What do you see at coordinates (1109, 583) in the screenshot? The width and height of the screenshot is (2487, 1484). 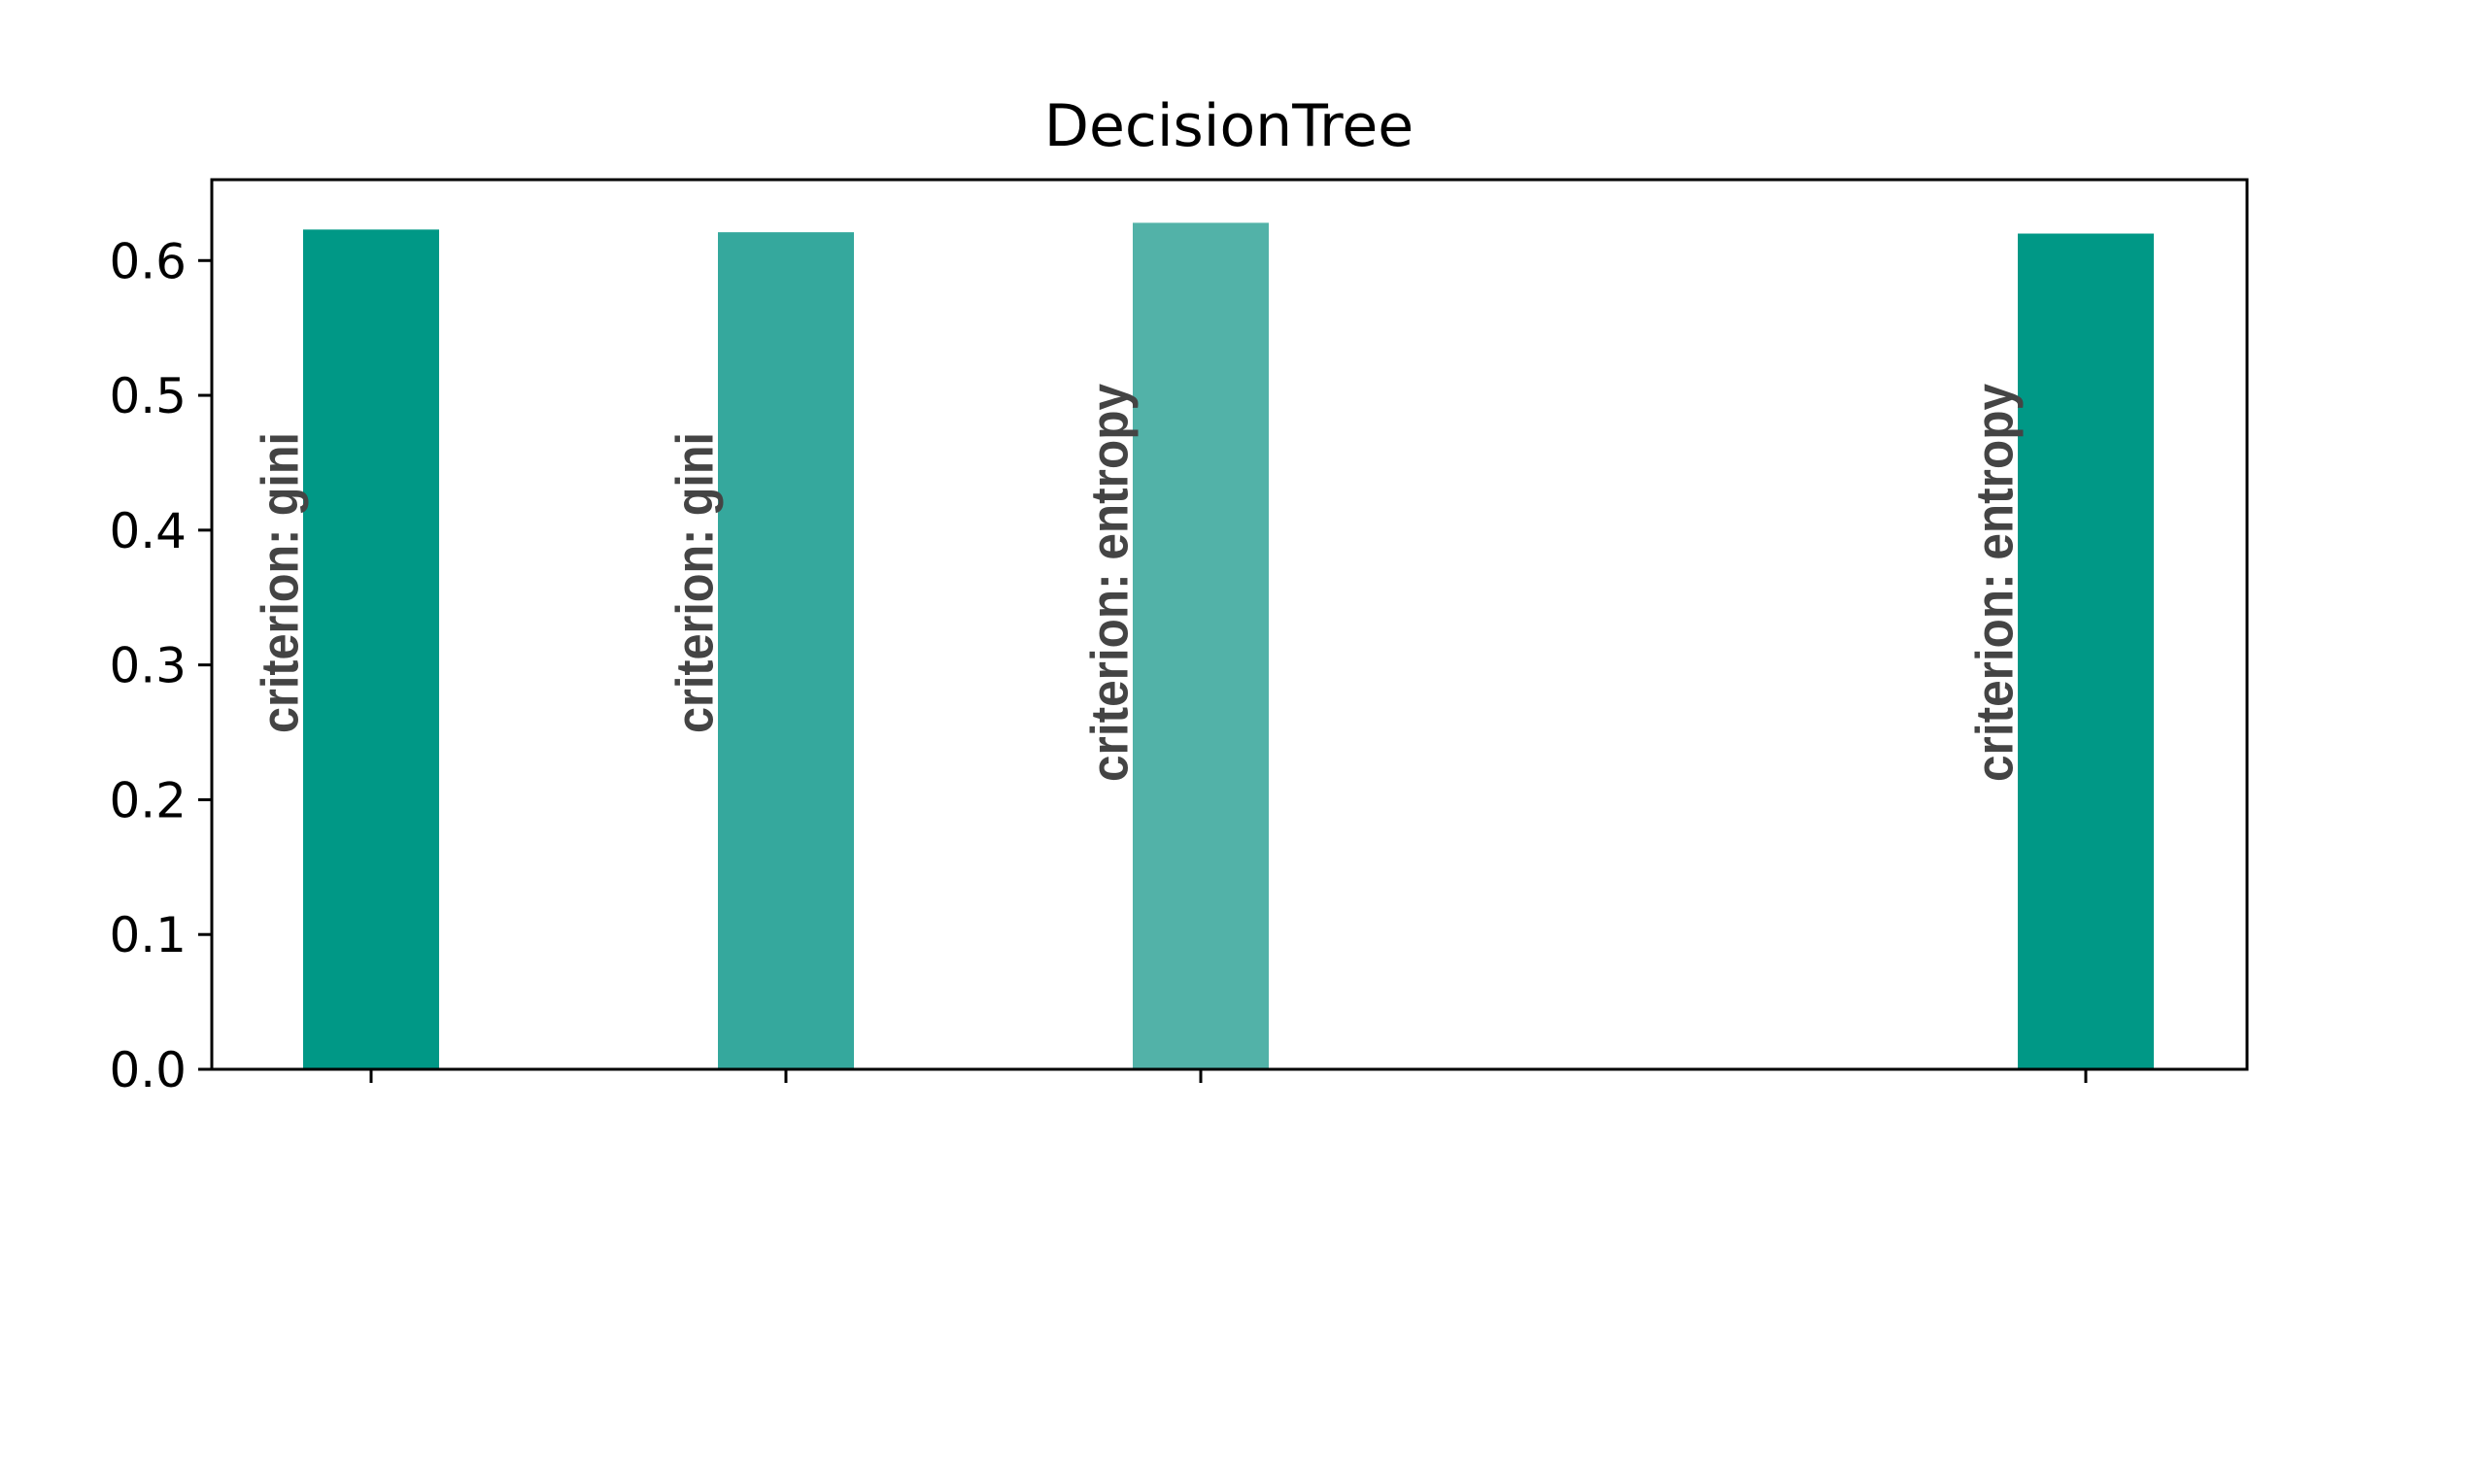 I see `bar-label-2: criterion: entropy` at bounding box center [1109, 583].